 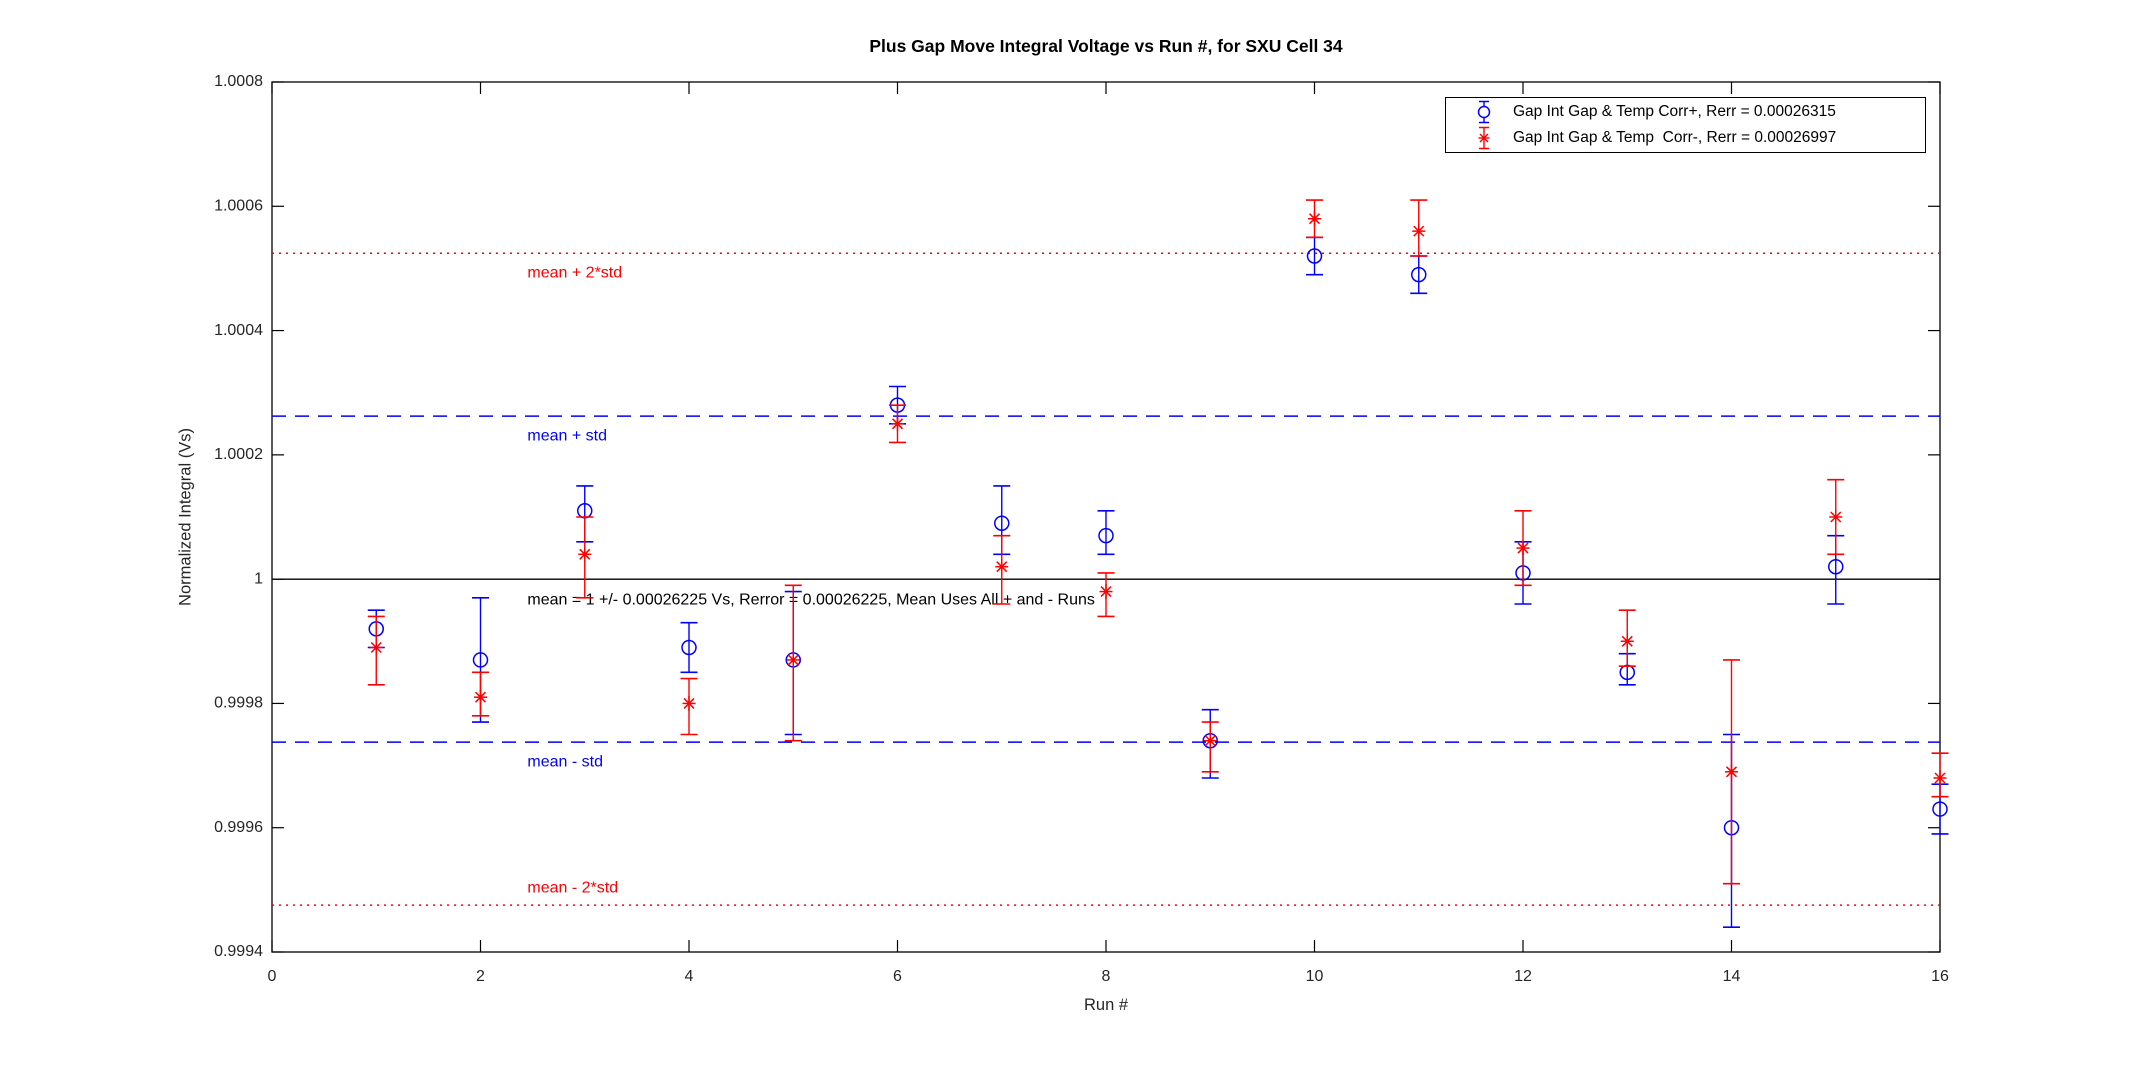 What do you see at coordinates (1523, 976) in the screenshot?
I see `x-tick-label: 12` at bounding box center [1523, 976].